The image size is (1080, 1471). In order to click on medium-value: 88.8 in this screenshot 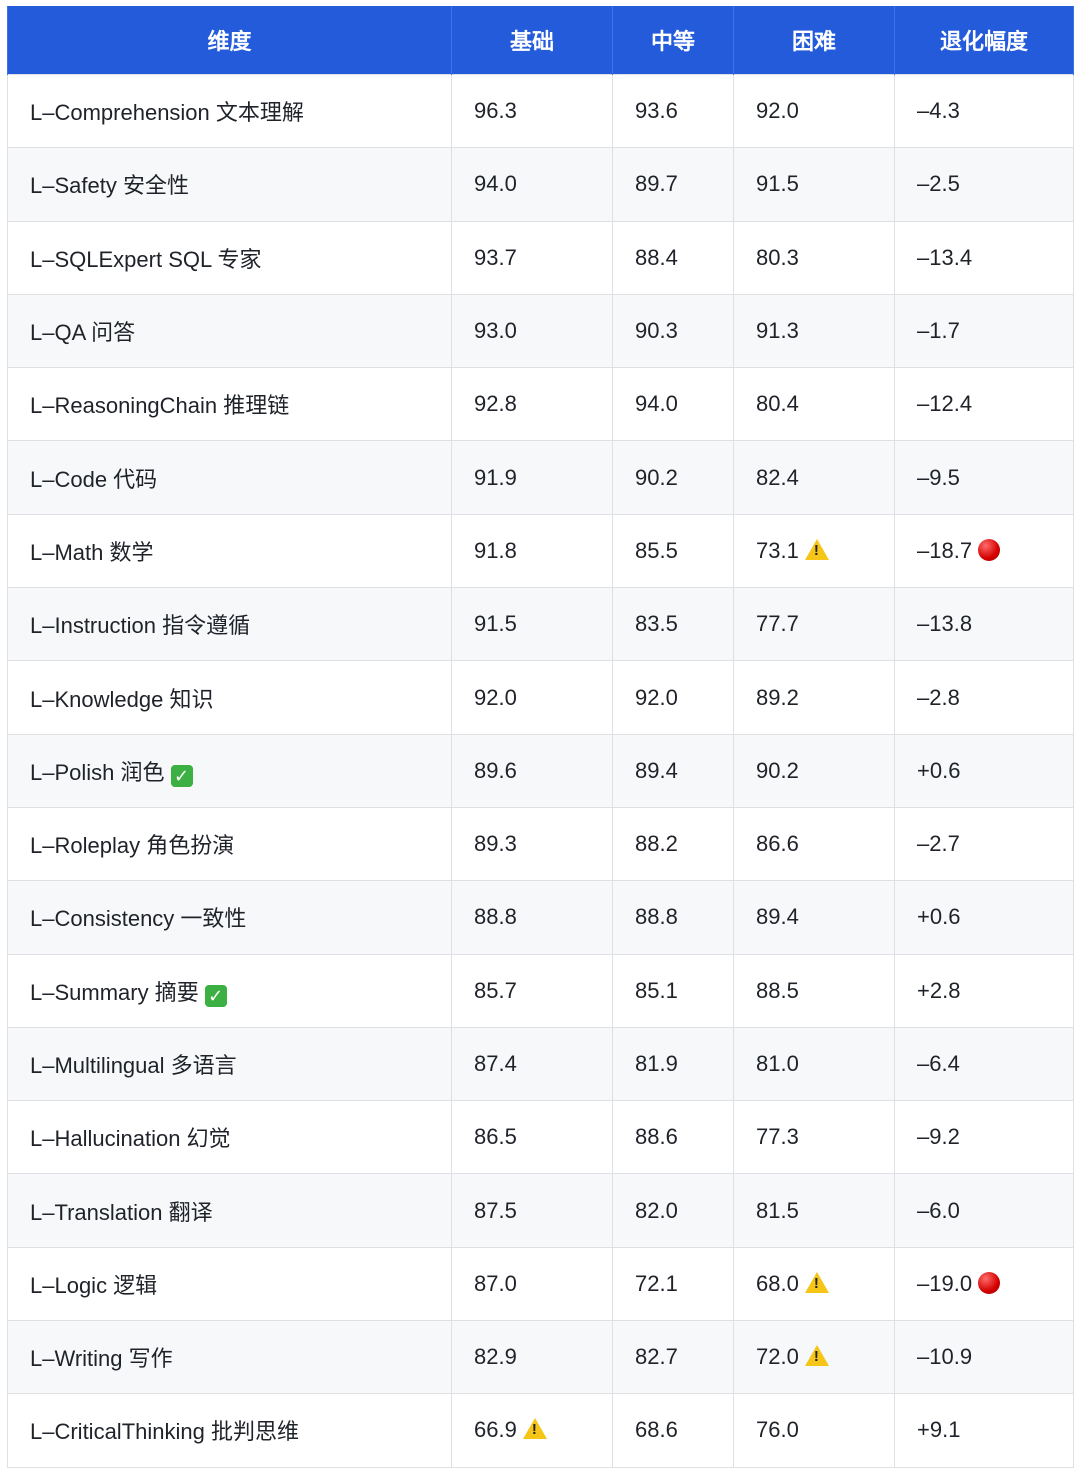, I will do `click(656, 917)`.